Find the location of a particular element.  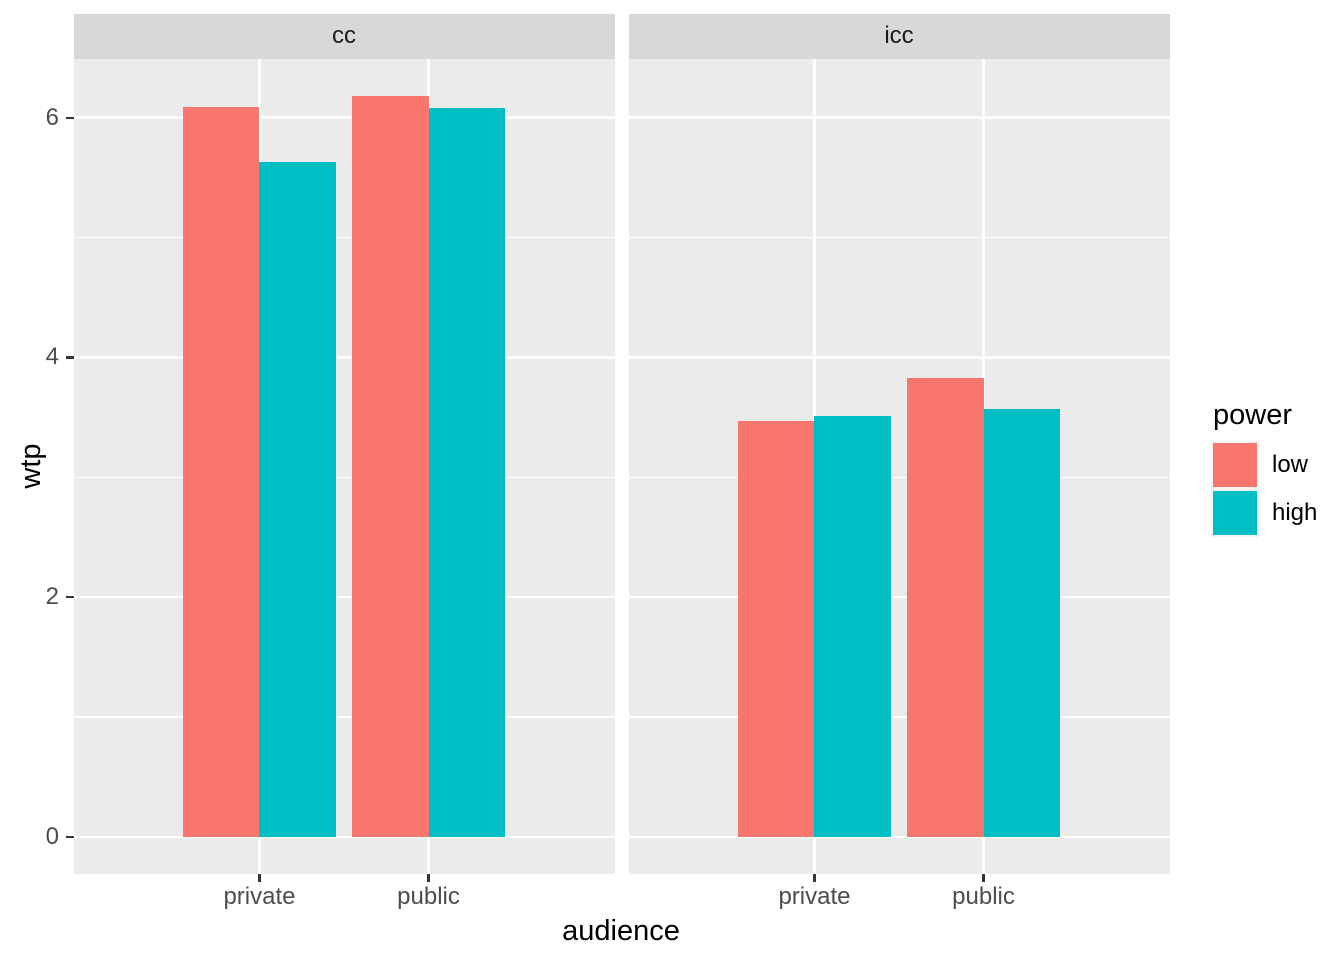

facet-strip-cc: cc is located at coordinates (344, 36).